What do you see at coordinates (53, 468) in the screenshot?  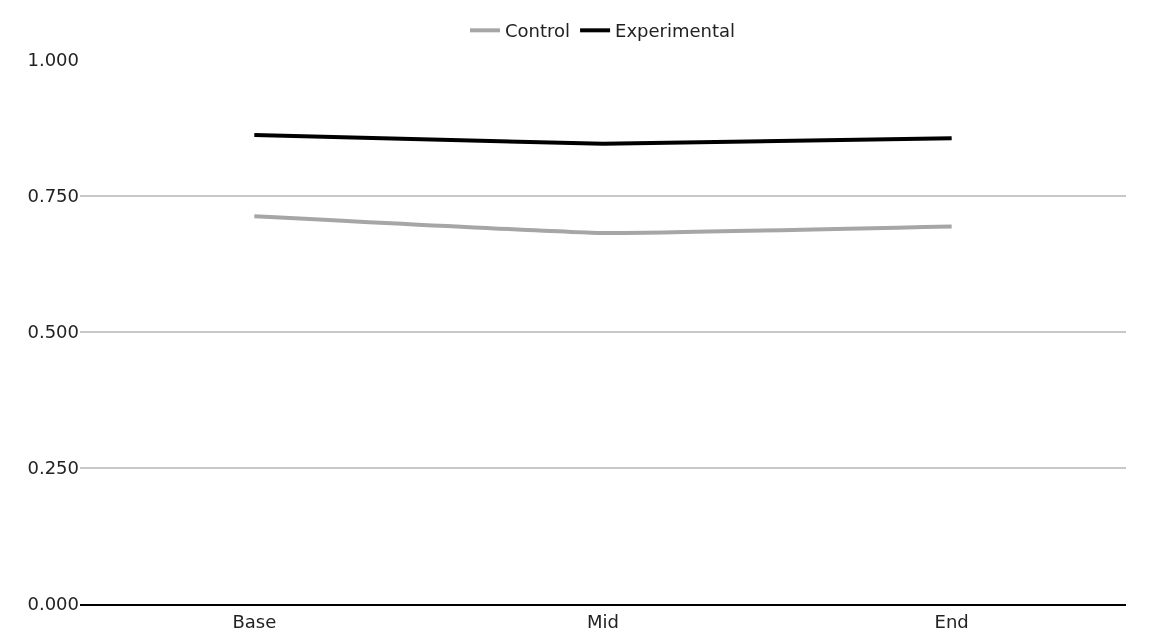 I see `y-tick-label: 0.250` at bounding box center [53, 468].